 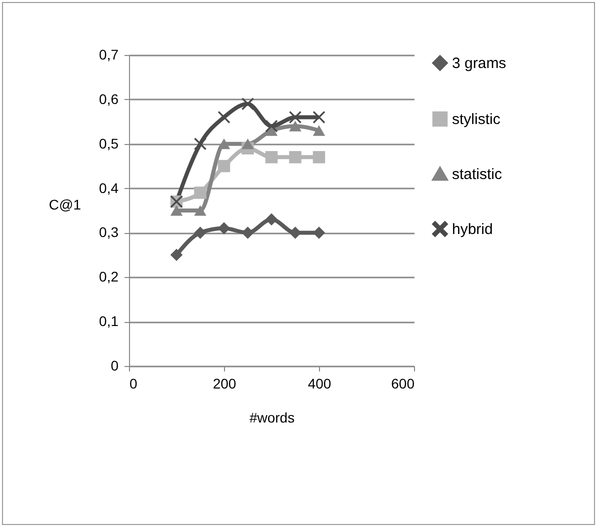 I want to click on x-axis-title: #words, so click(x=272, y=418).